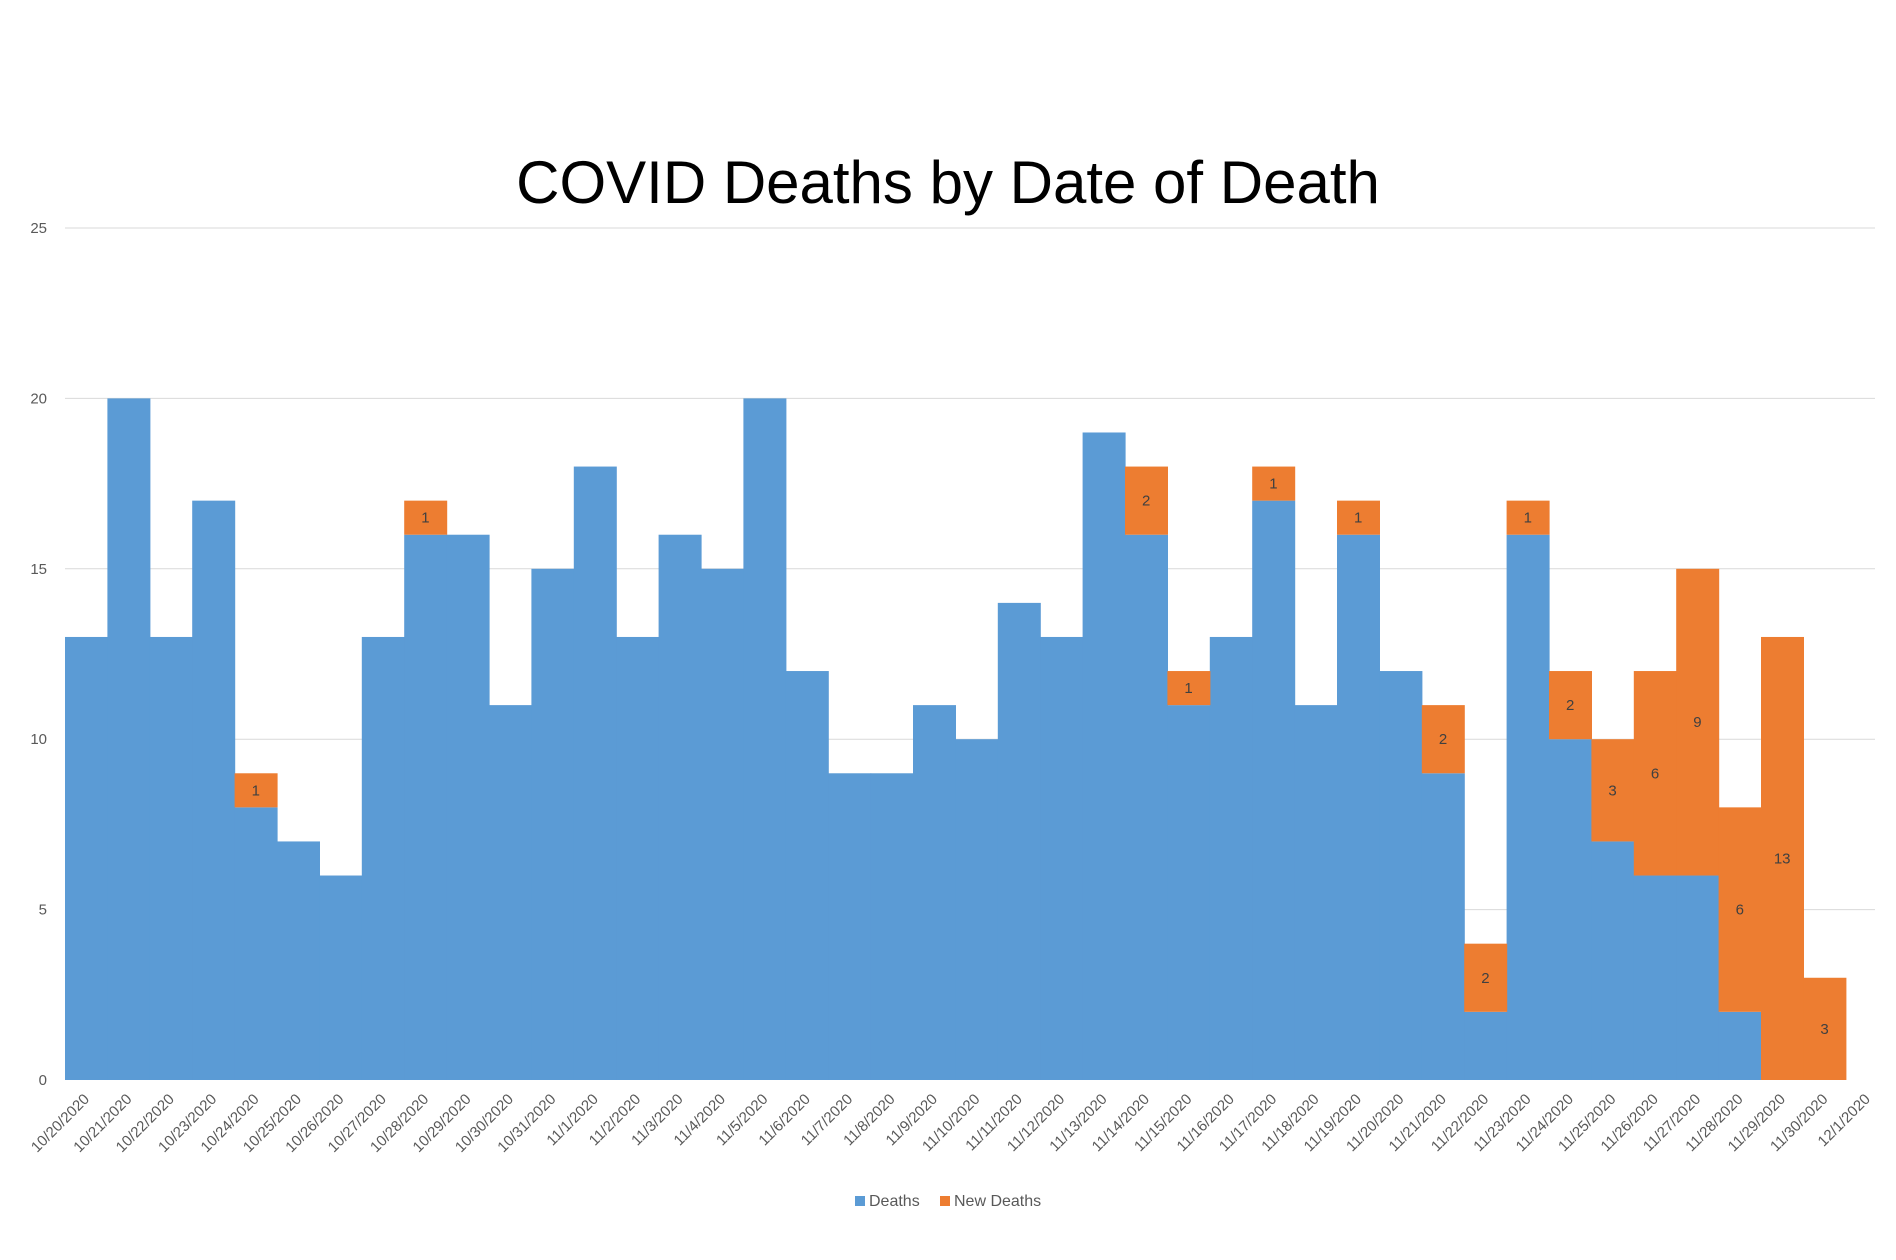 The width and height of the screenshot is (1896, 1260). What do you see at coordinates (38, 228) in the screenshot?
I see `y-tick-label: 25` at bounding box center [38, 228].